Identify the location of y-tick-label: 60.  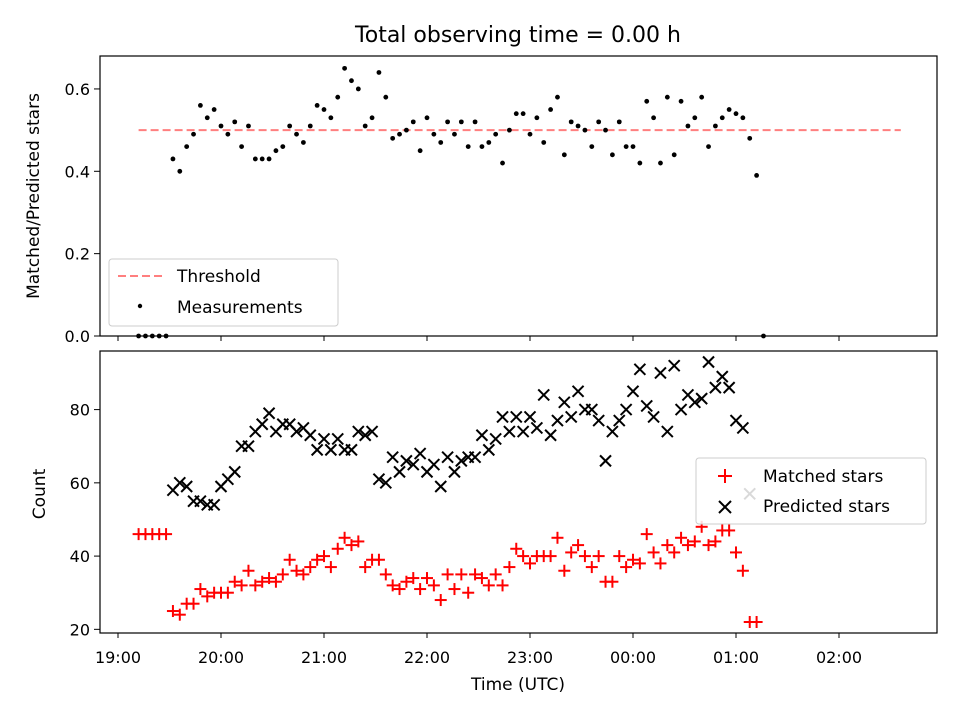
(80, 483).